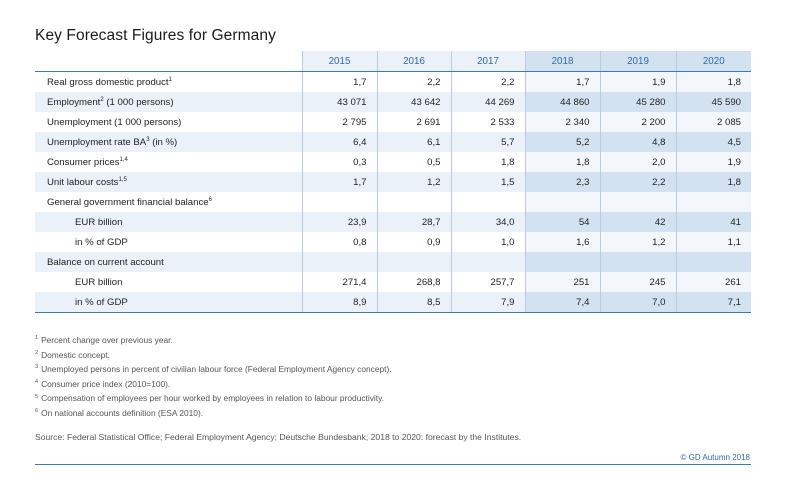  What do you see at coordinates (168, 182) in the screenshot?
I see `row-label-cell: Unit labour costs1,5` at bounding box center [168, 182].